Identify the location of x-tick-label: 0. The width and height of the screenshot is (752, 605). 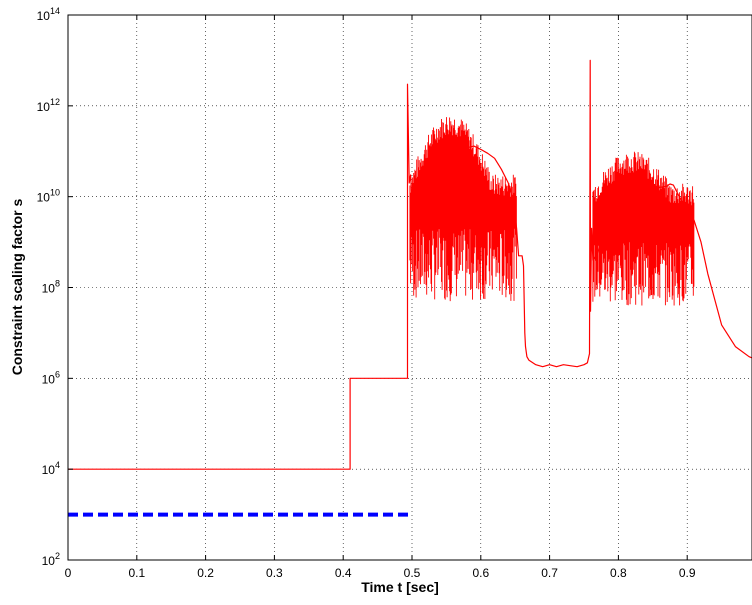
(68, 573).